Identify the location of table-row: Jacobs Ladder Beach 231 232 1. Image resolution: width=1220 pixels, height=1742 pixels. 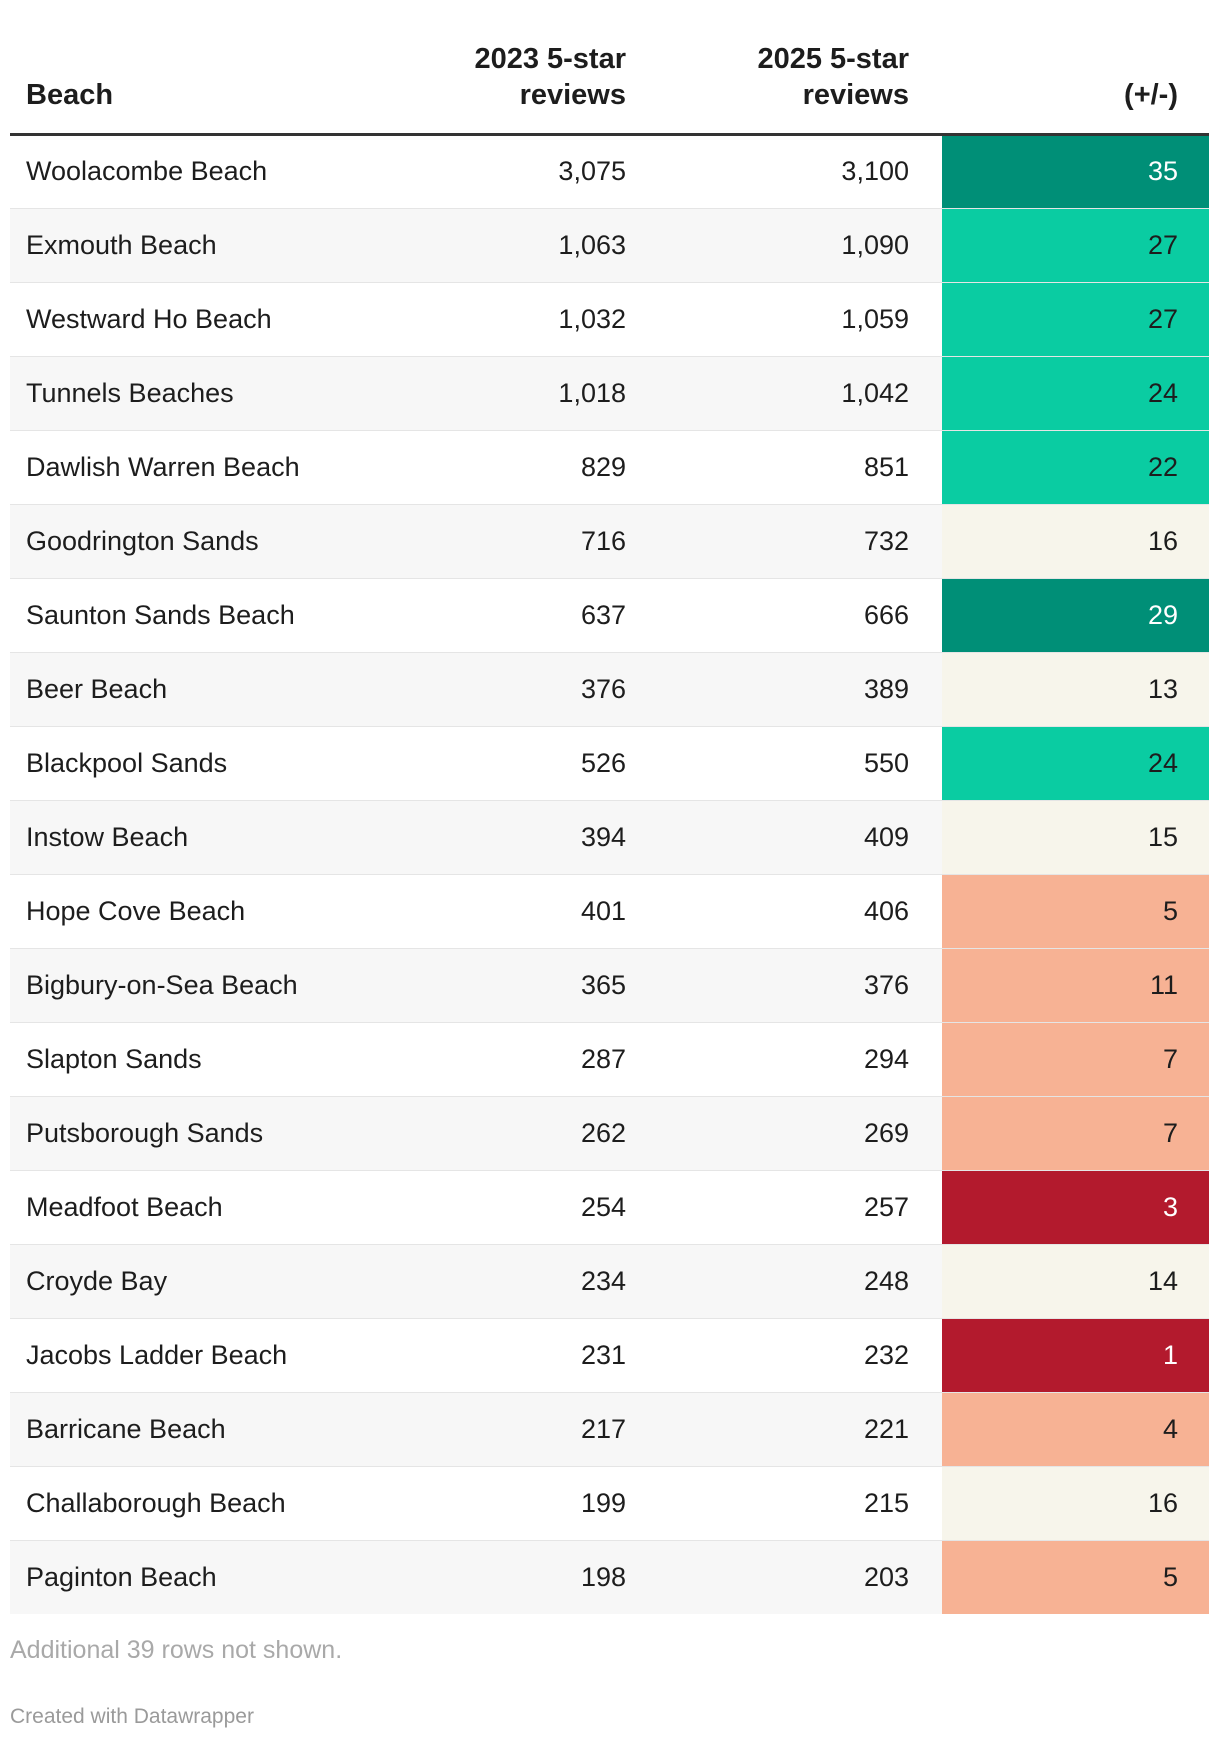
(609, 1355).